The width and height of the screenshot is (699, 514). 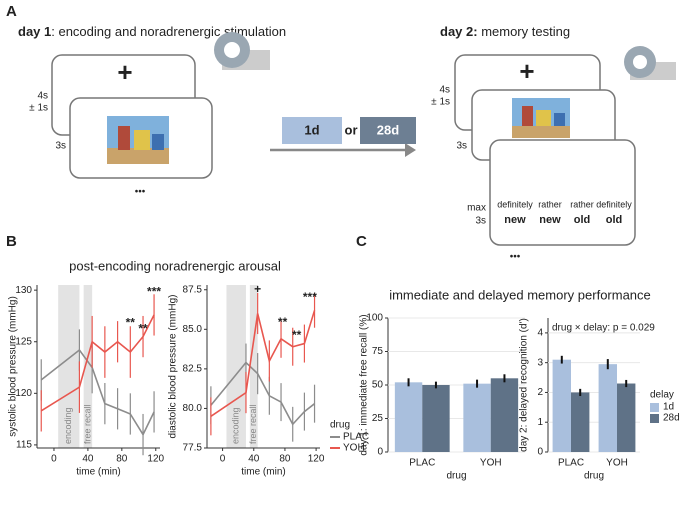 I want to click on legend-label: 28d, so click(x=671, y=418).